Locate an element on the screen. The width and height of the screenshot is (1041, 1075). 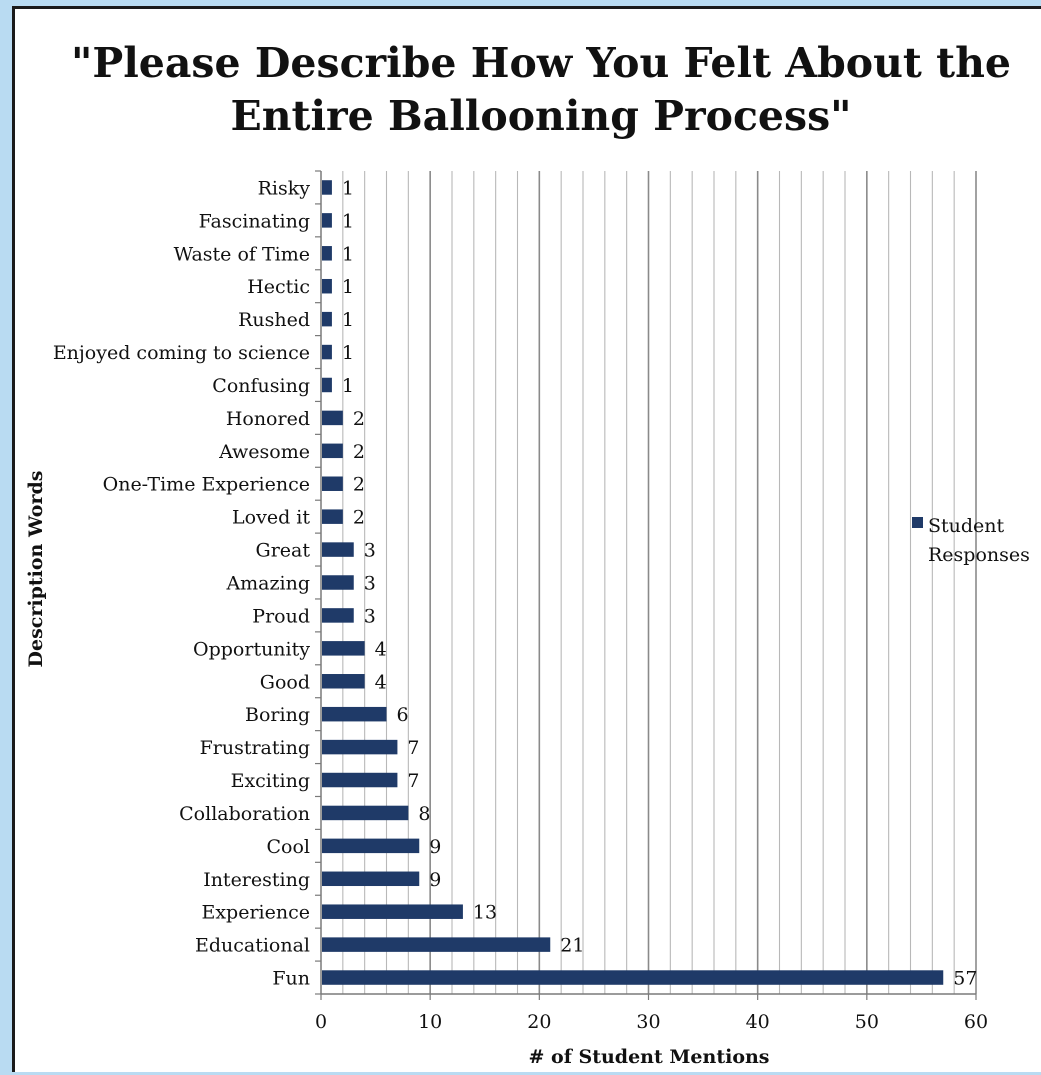
category-label: Cool is located at coordinates (289, 847).